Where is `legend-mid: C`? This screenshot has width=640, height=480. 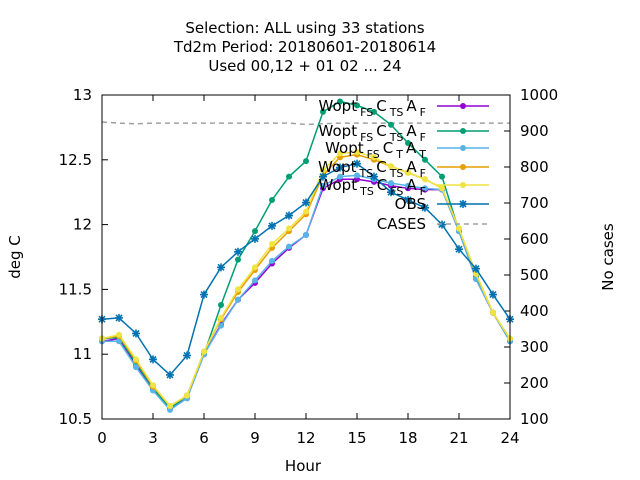 legend-mid: C is located at coordinates (381, 131).